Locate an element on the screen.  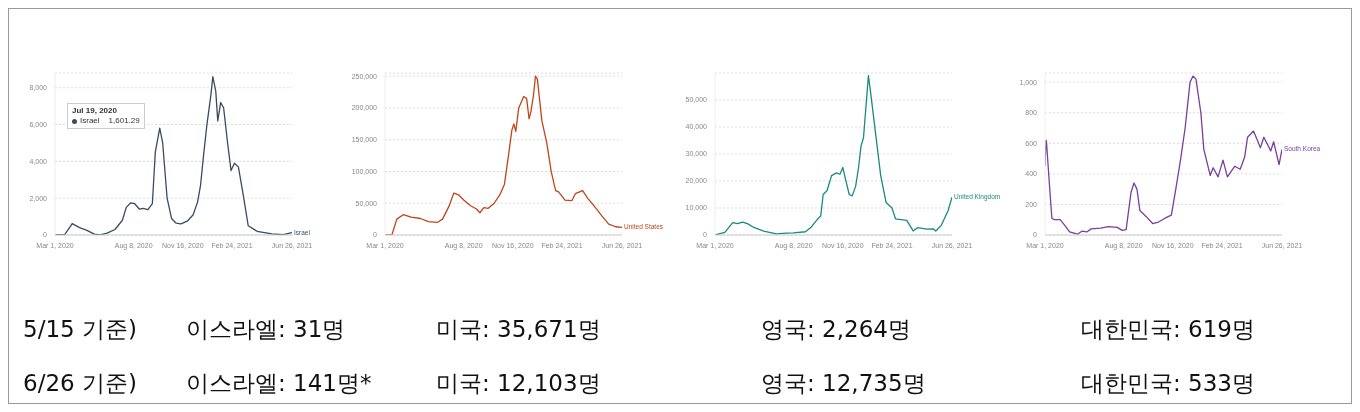
text: 영국: 12,735명 is located at coordinates (843, 383).